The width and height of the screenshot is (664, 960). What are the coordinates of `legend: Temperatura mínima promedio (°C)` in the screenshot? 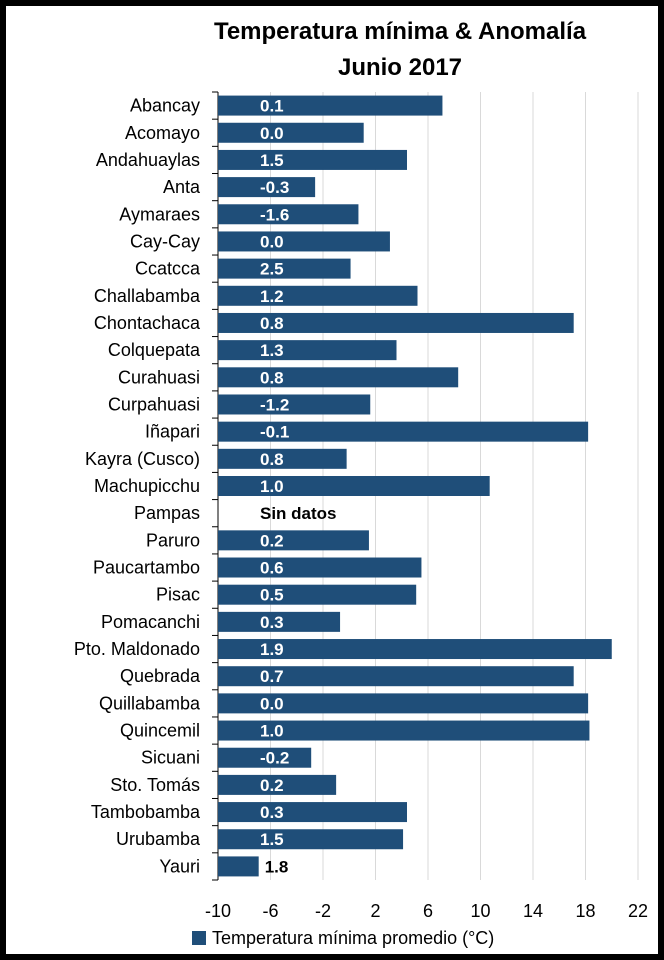 It's located at (343, 938).